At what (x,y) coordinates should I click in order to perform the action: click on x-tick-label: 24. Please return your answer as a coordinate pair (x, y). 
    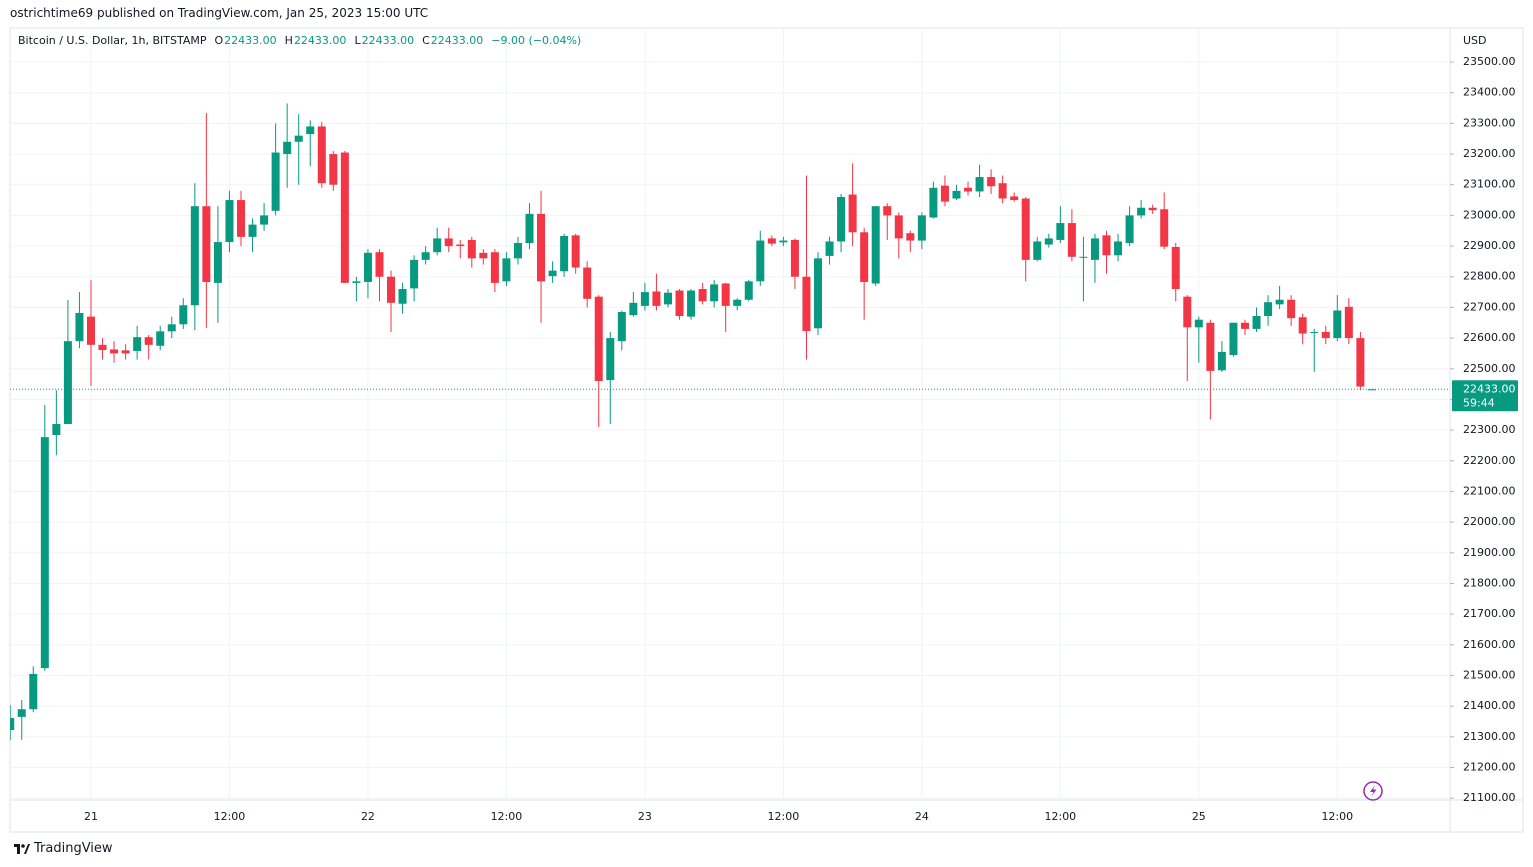
    Looking at the image, I should click on (922, 816).